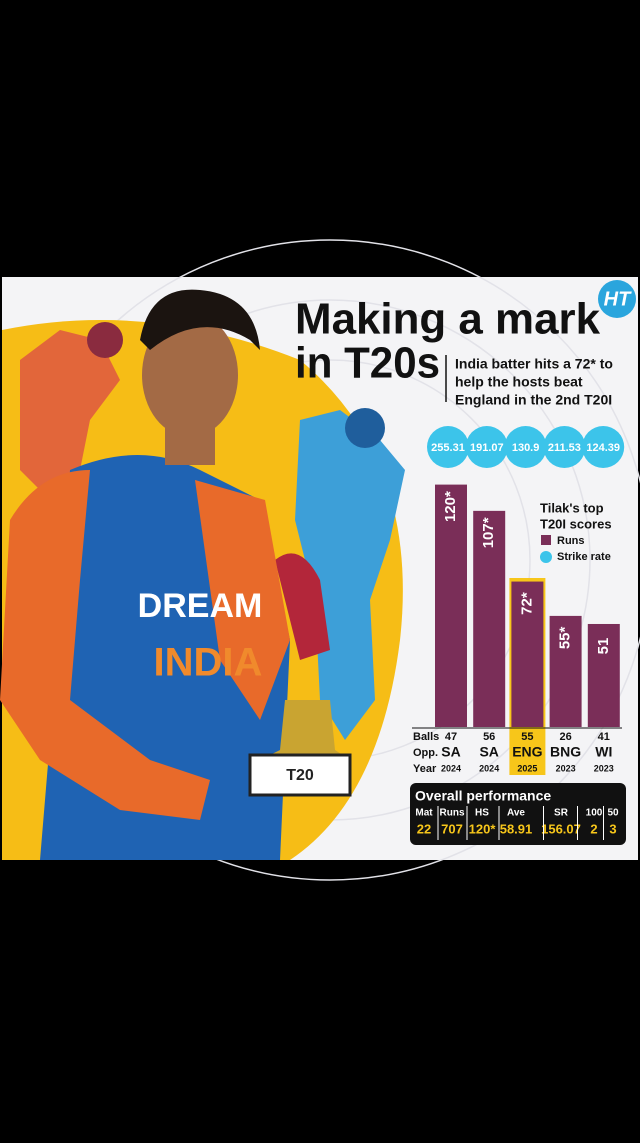  I want to click on row-label: Year, so click(425, 769).